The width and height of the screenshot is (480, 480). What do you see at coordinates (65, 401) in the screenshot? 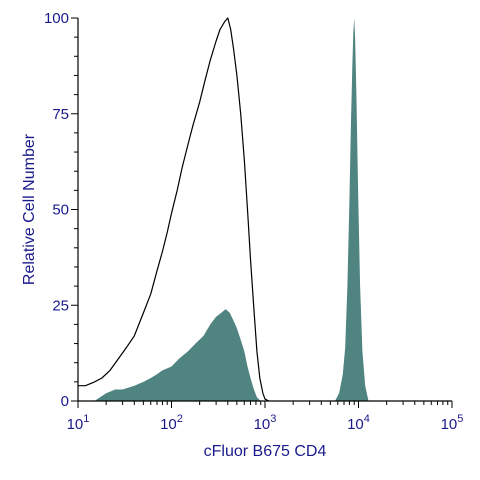
I see `y-tick-label: 0` at bounding box center [65, 401].